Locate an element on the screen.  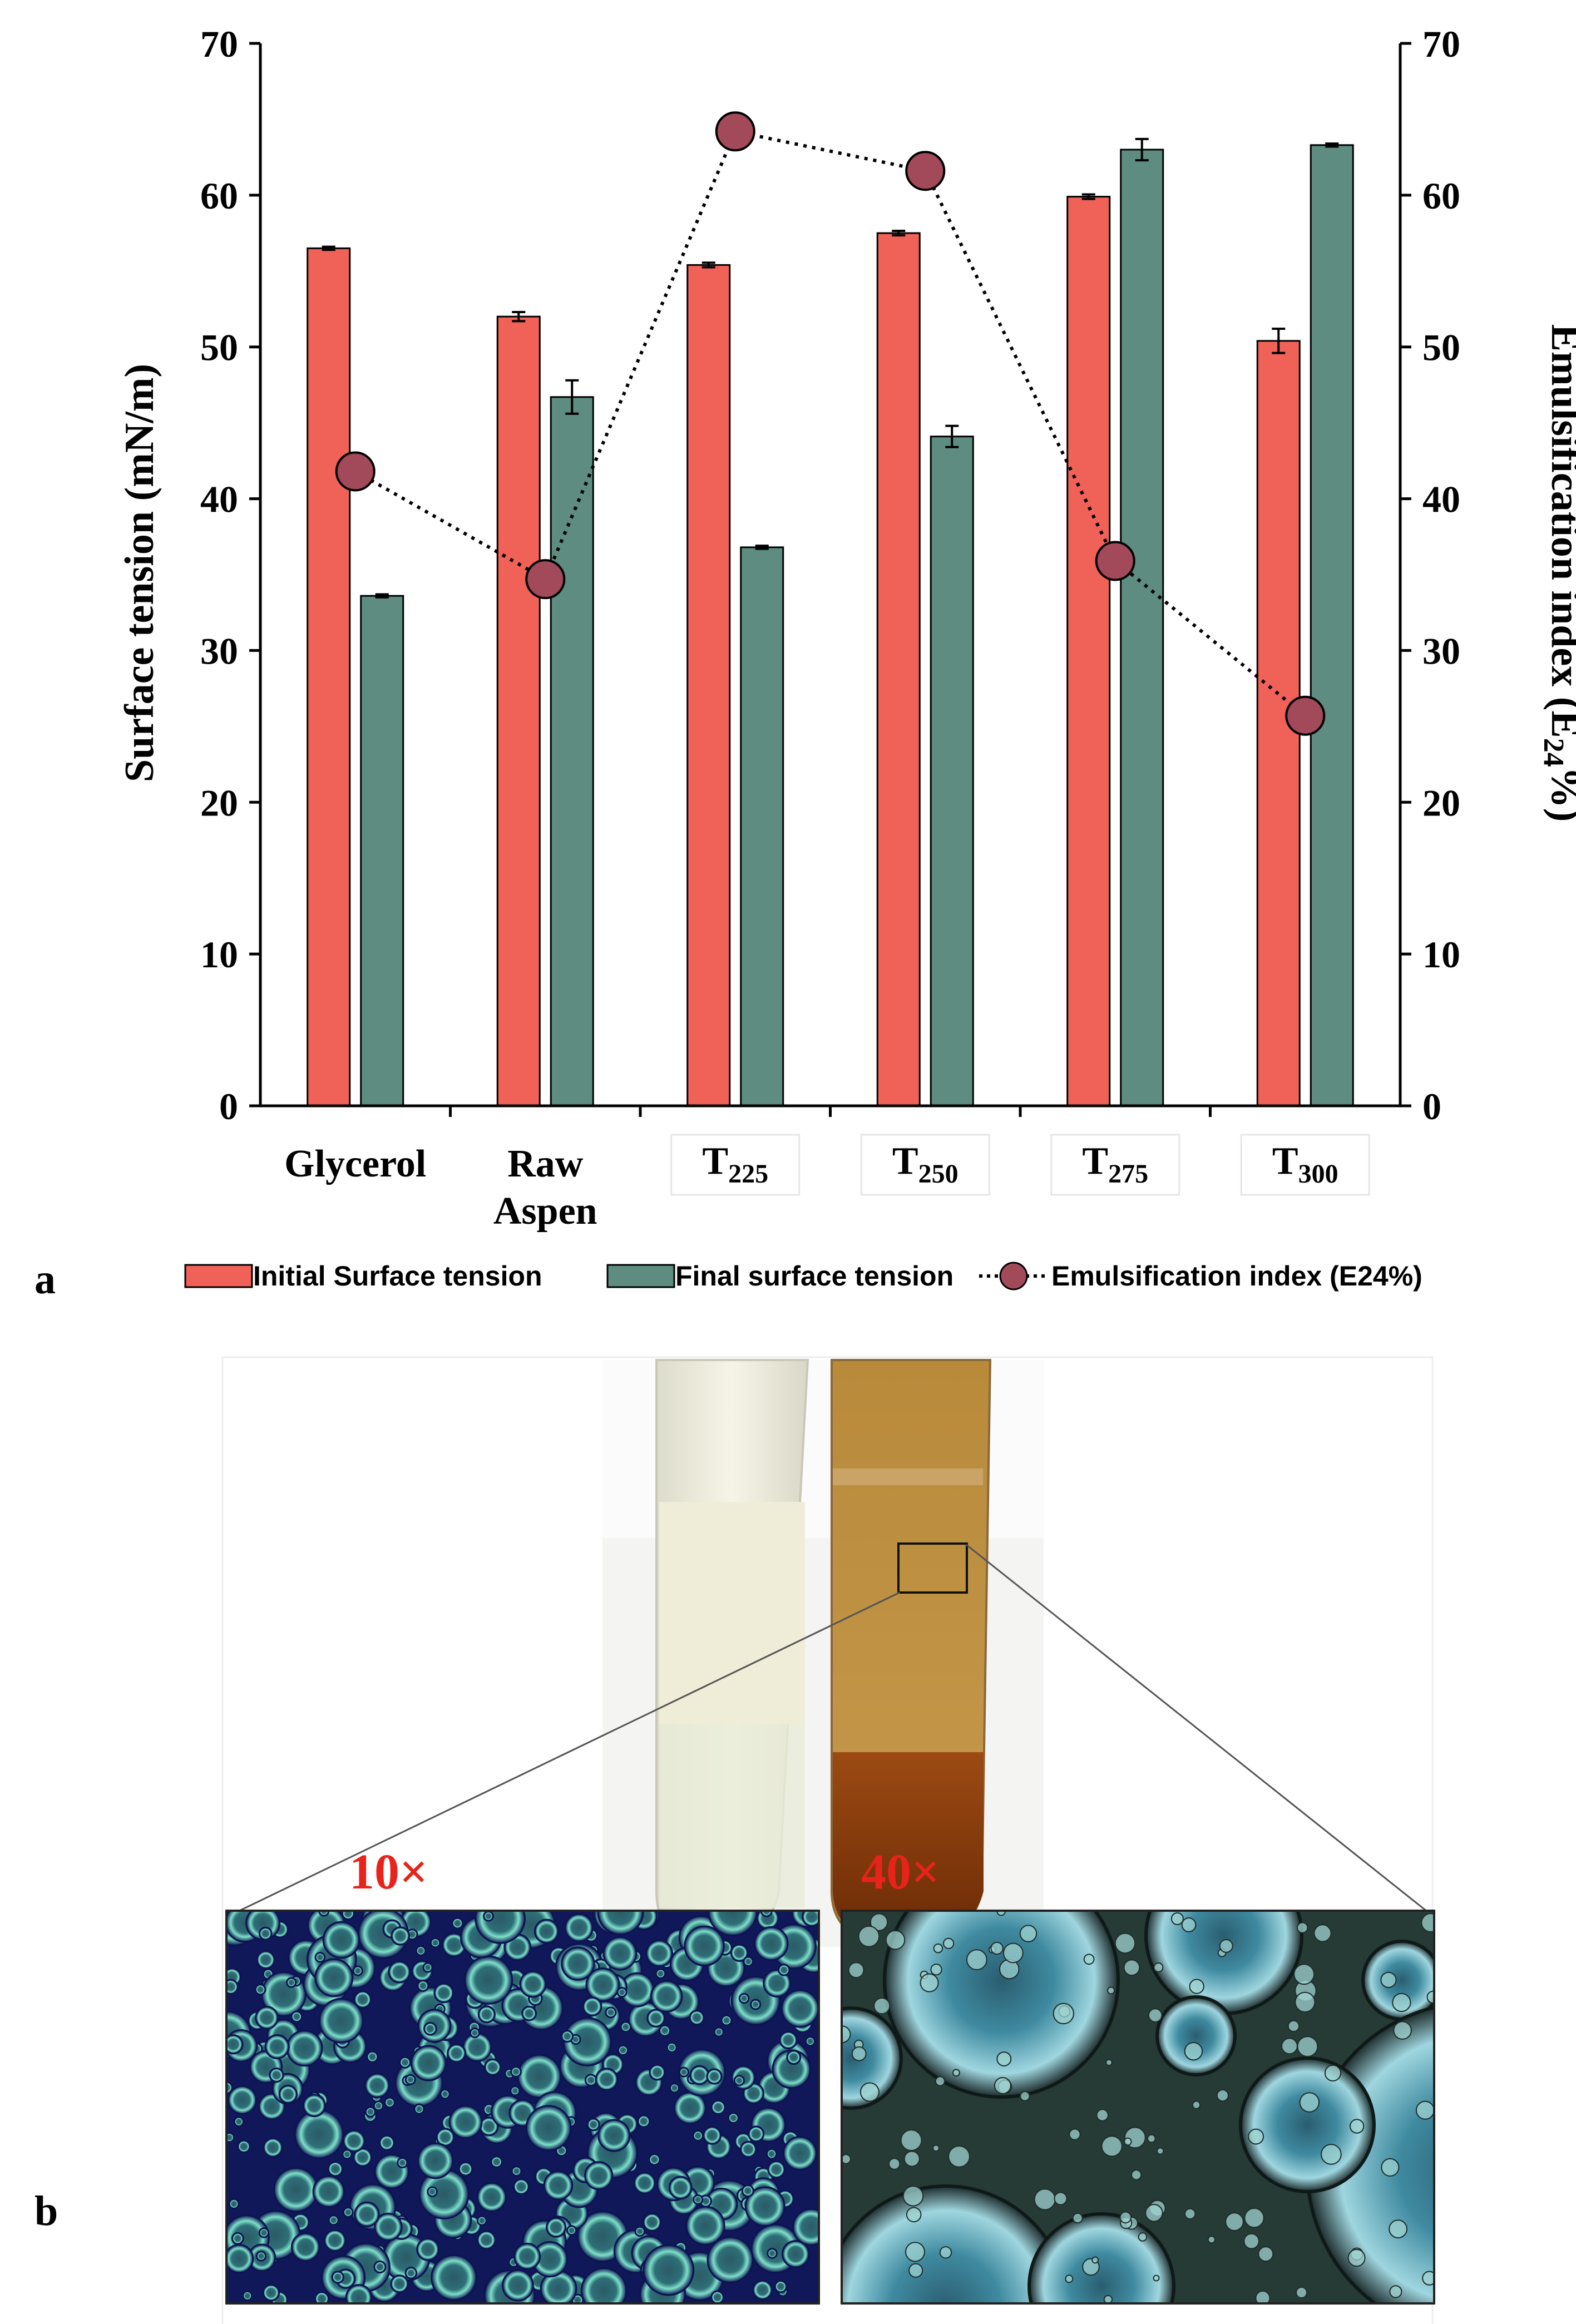
legend-swatch-final is located at coordinates (640, 1276).